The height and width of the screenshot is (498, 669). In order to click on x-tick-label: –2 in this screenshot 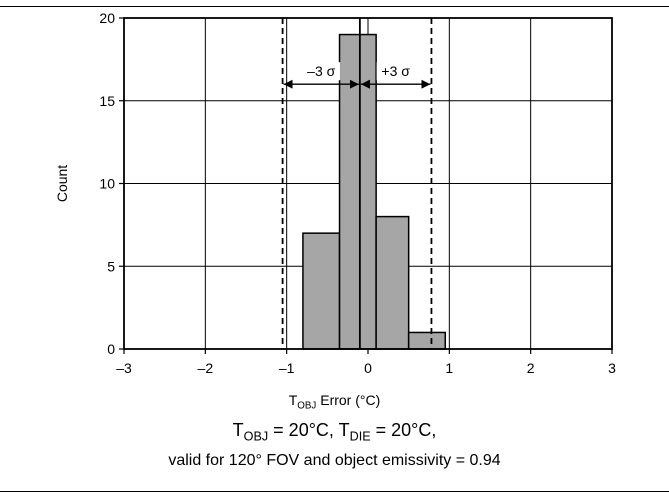, I will do `click(206, 368)`.